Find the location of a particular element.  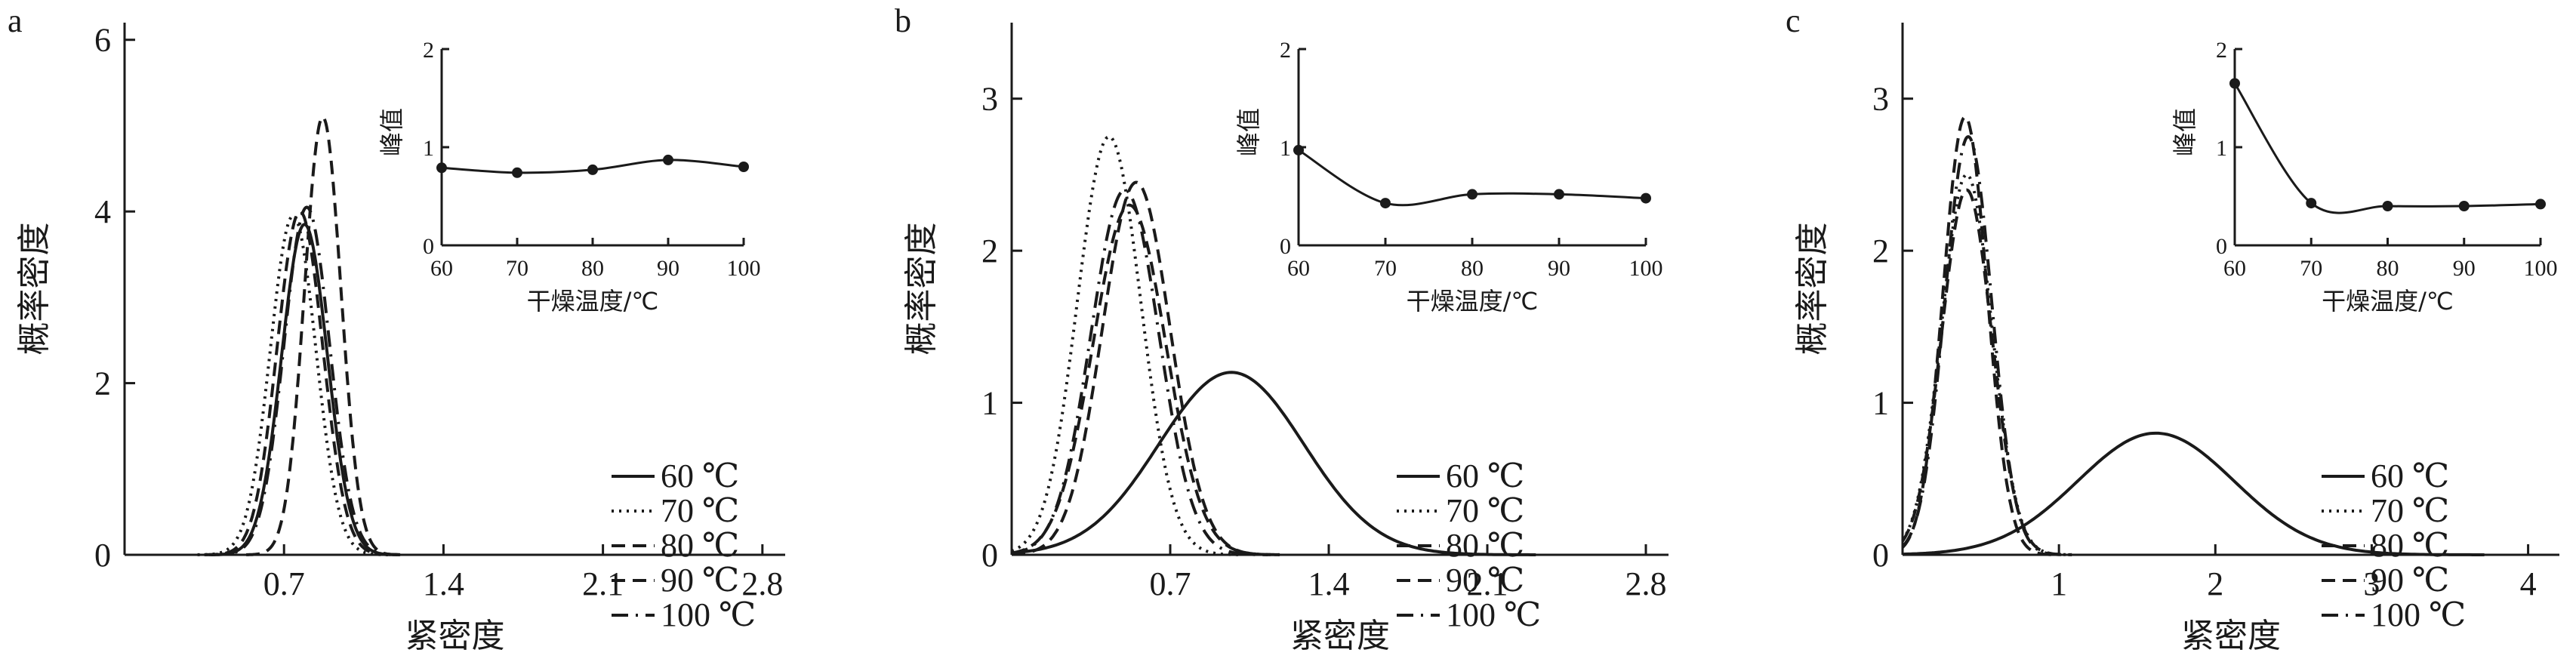

y-tick-label-c: 2 is located at coordinates (1880, 250).